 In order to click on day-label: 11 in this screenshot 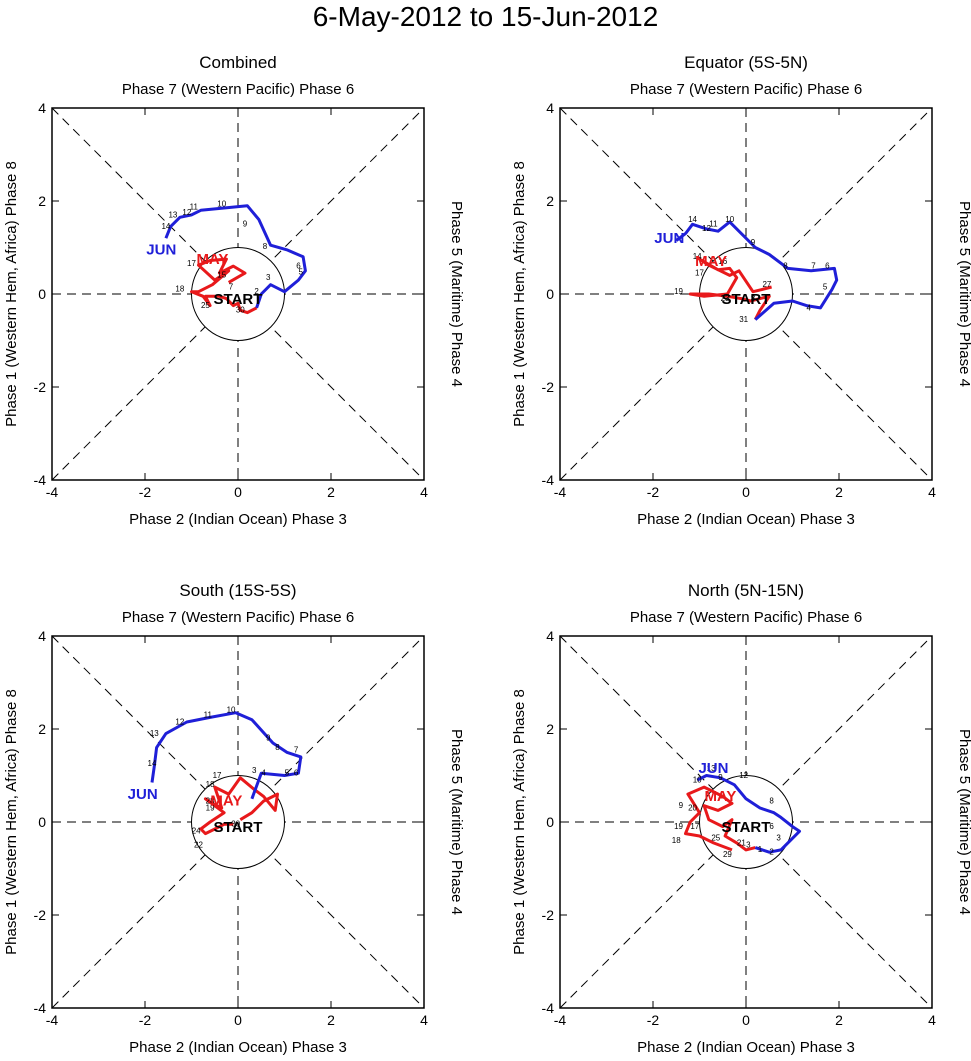, I will do `click(194, 206)`.